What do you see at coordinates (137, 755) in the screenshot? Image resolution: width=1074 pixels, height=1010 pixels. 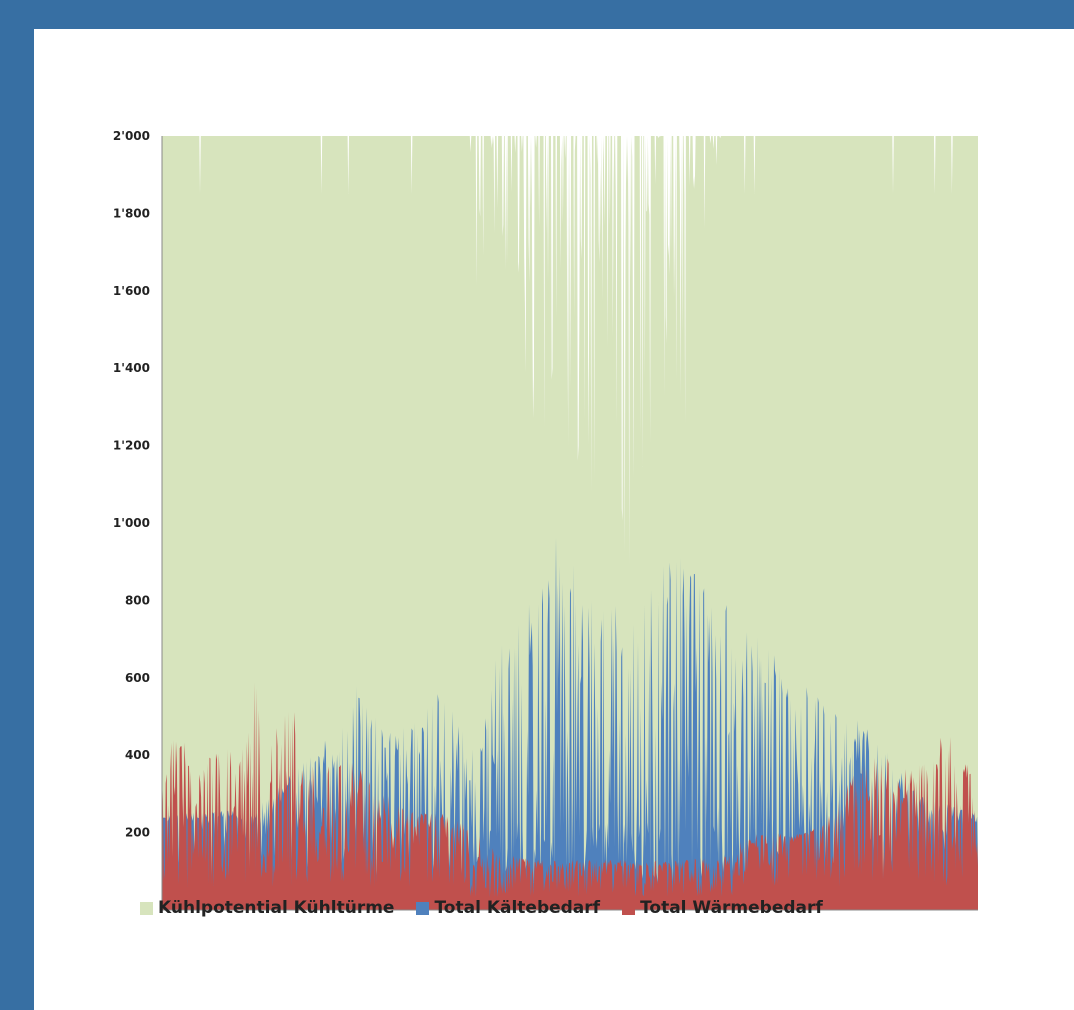 I see `y-tick-label-400: 400` at bounding box center [137, 755].